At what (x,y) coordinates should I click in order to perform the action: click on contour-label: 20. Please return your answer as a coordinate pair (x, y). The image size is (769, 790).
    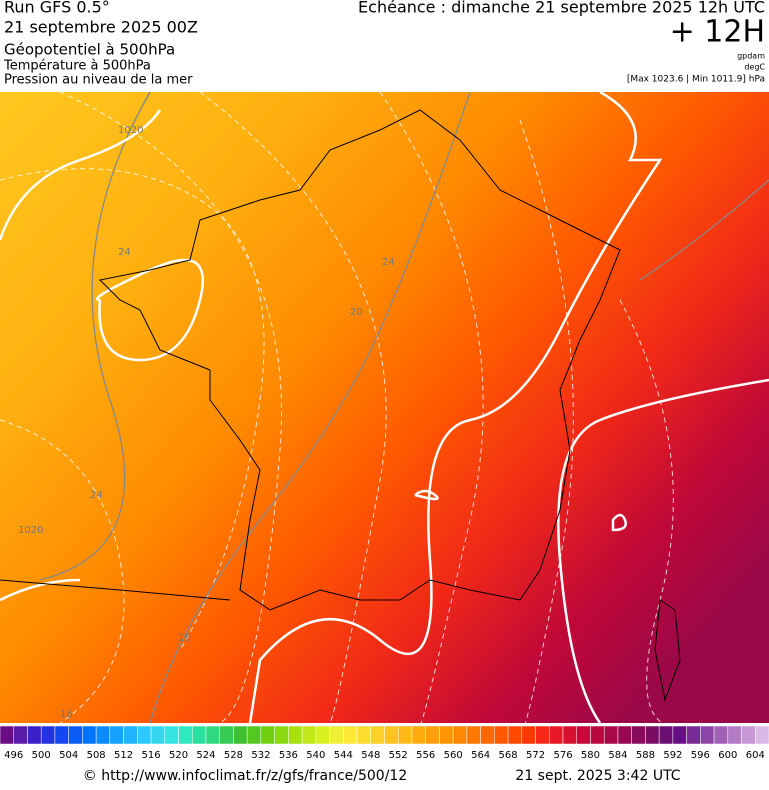
    Looking at the image, I should click on (356, 312).